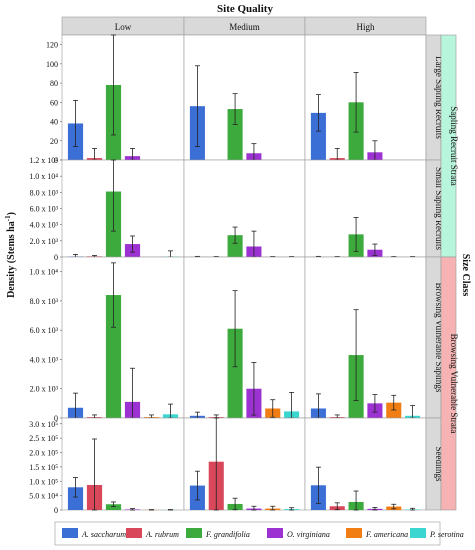  Describe the element at coordinates (123, 27) in the screenshot. I see `column-header-label: Low` at that location.